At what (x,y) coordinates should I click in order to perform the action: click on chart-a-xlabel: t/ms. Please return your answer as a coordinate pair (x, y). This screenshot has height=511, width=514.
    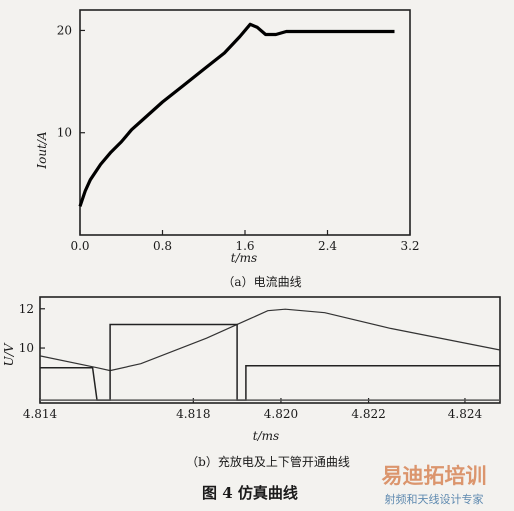
    Looking at the image, I should click on (244, 258).